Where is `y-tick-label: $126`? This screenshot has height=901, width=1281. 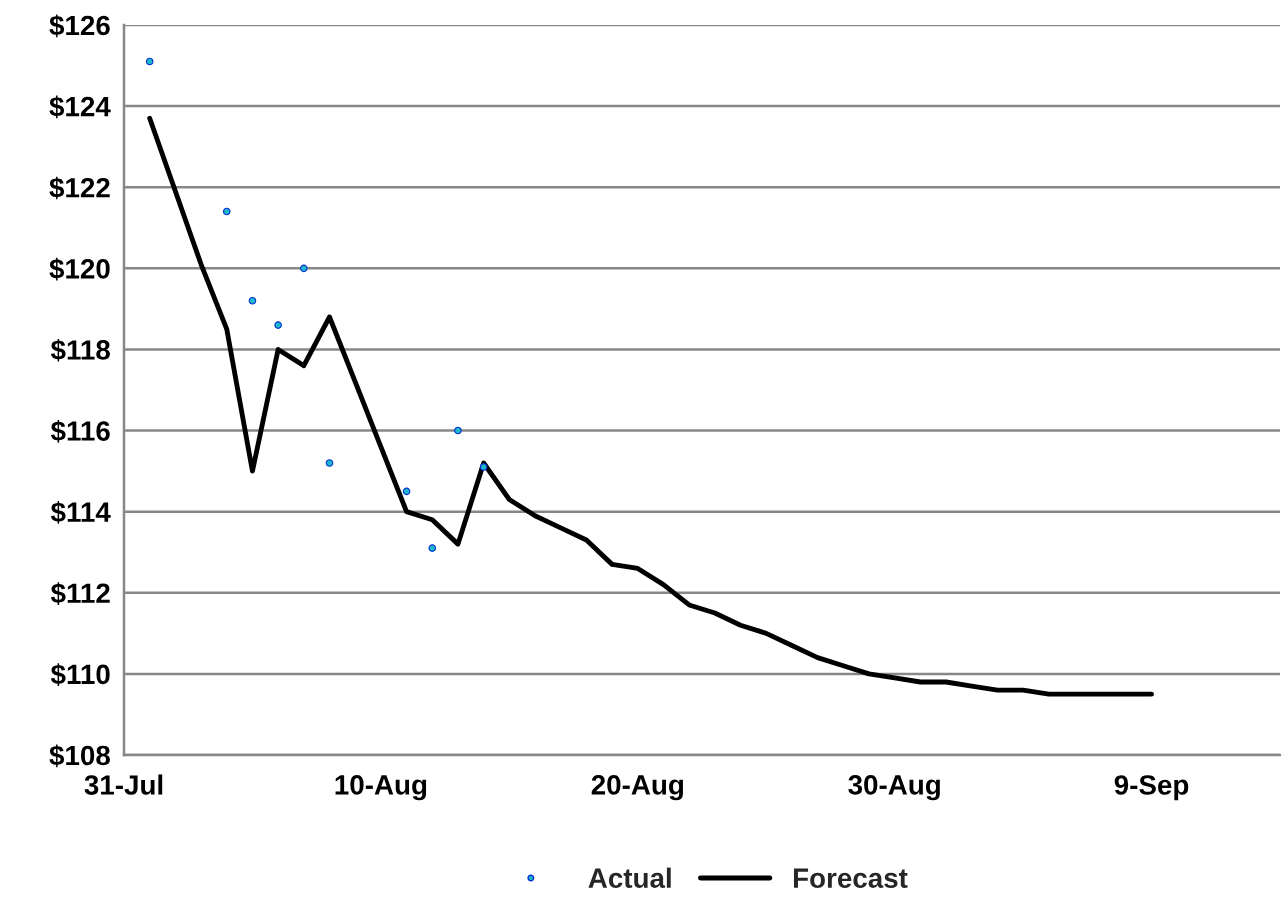
y-tick-label: $126 is located at coordinates (79, 26).